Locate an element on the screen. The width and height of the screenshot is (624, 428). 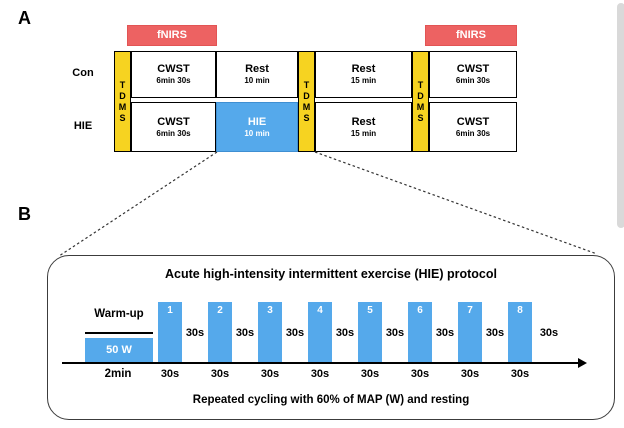
row-label-con: Con is located at coordinates (83, 73).